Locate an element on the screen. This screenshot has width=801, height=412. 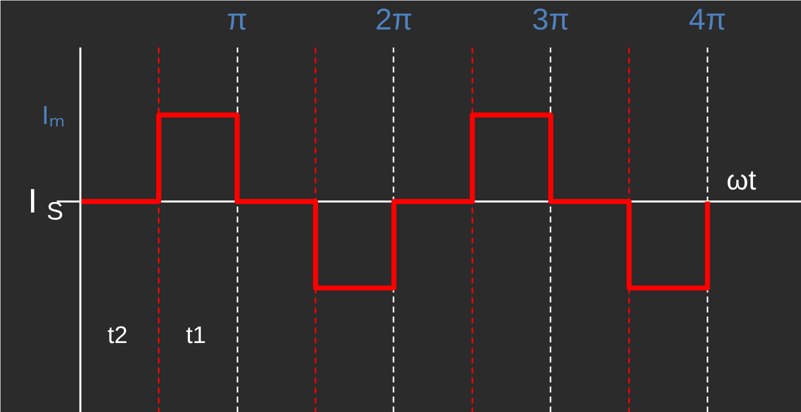
x-tick-label: π is located at coordinates (237, 20).